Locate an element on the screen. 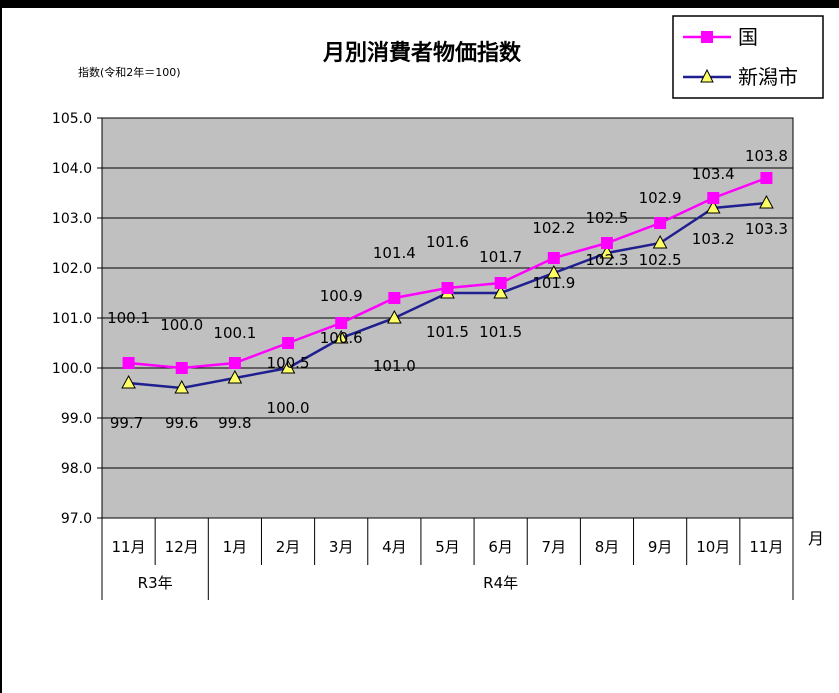  x-tick-label: 10月 is located at coordinates (713, 547).